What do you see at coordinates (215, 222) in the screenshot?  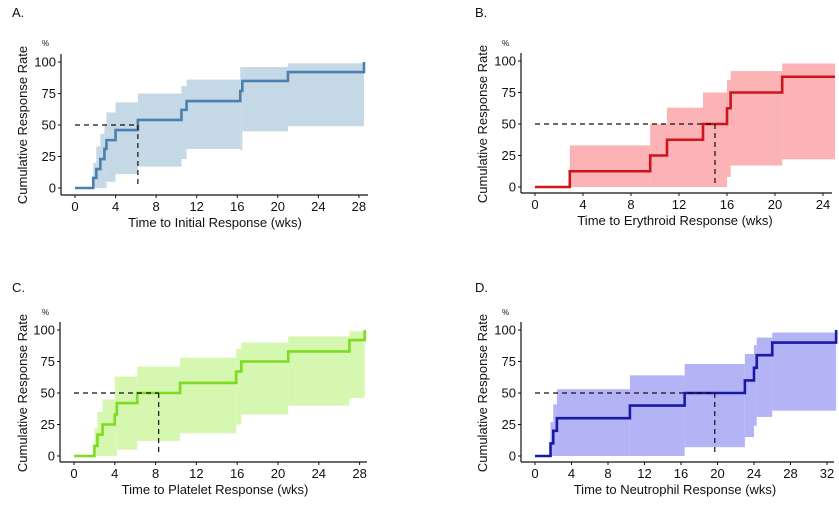 I see `x-axis-title: Time to Initial Response (wks)` at bounding box center [215, 222].